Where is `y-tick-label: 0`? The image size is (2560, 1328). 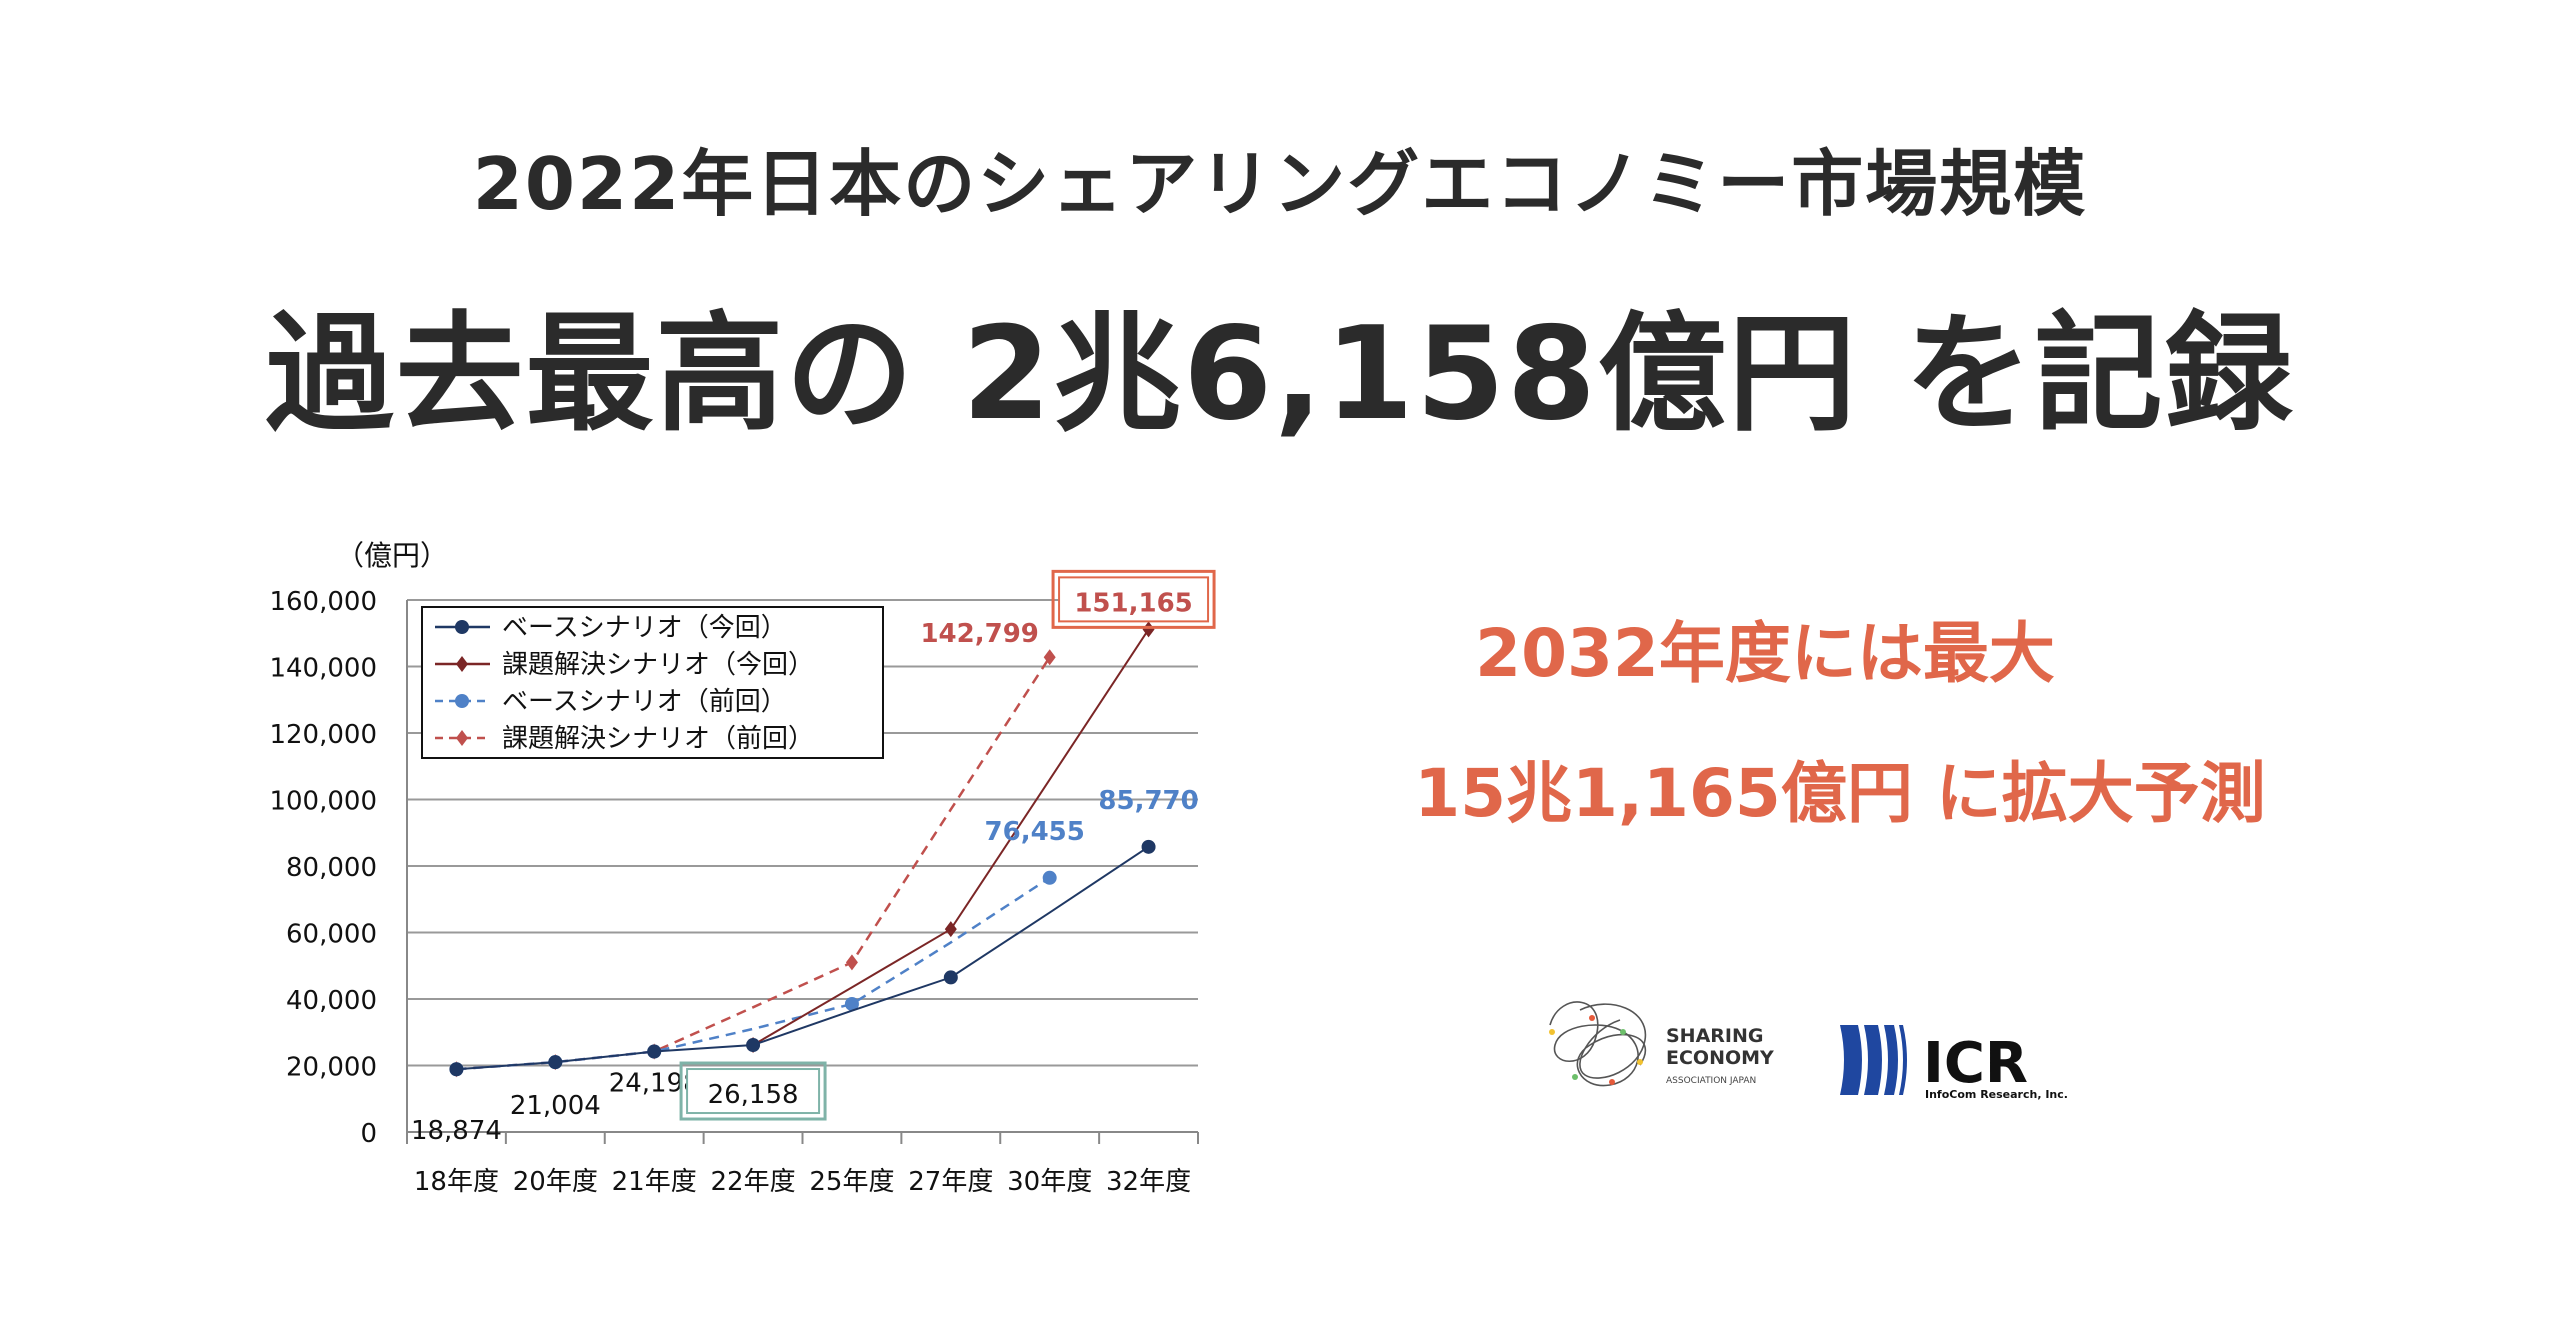
y-tick-label: 0 is located at coordinates (368, 1134).